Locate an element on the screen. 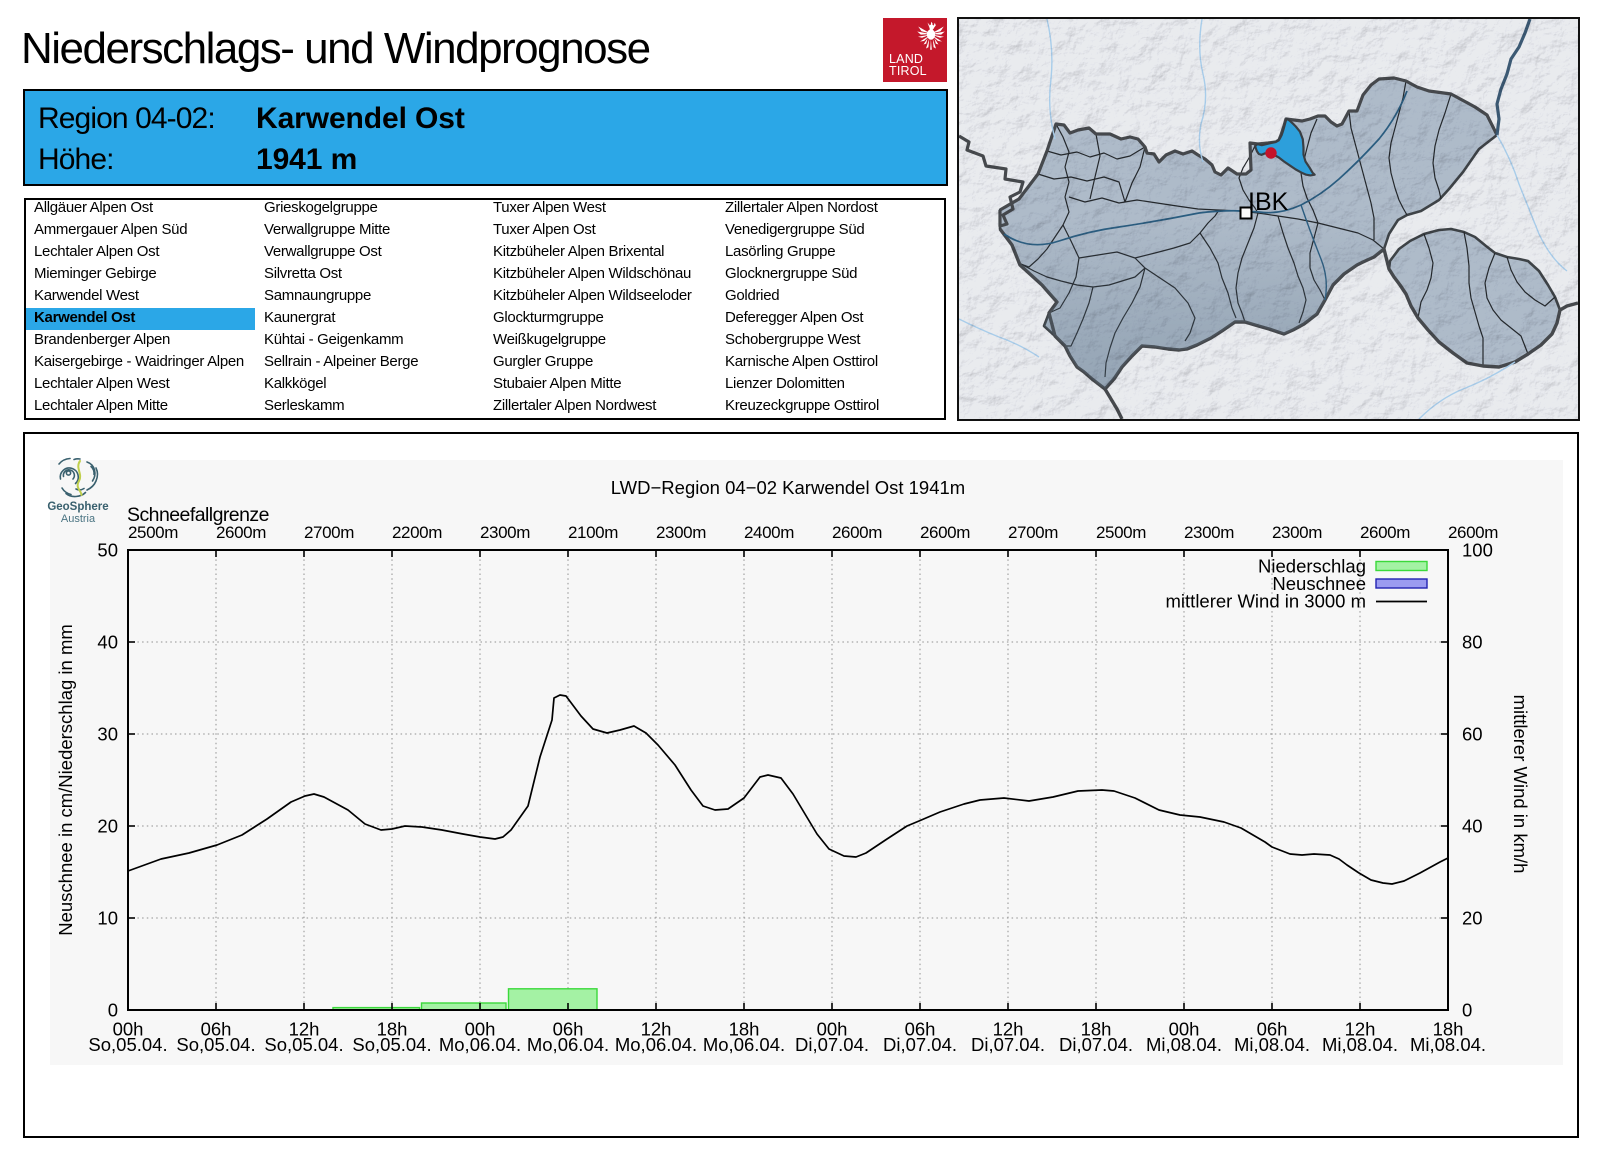  svg-text: 60 is located at coordinates (1472, 734).